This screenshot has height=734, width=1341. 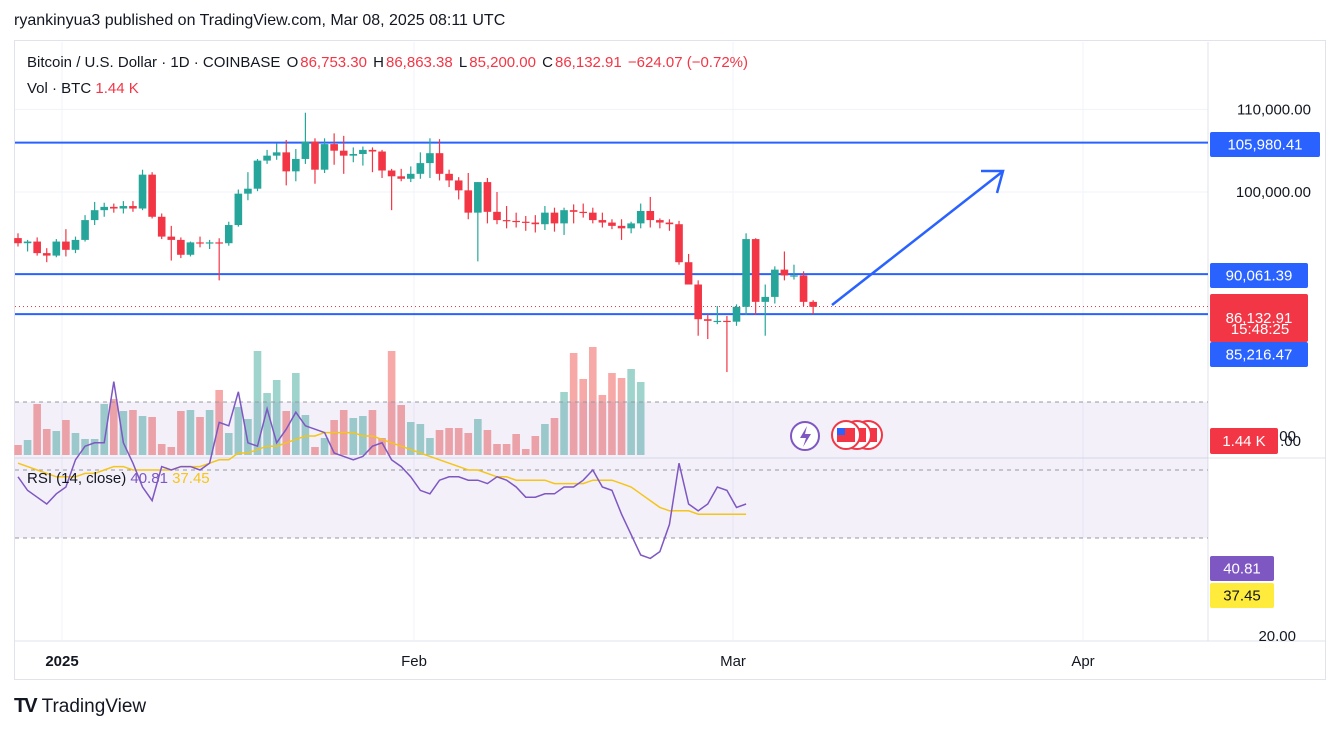 I want to click on close-value: 86,132.91, so click(x=588, y=62).